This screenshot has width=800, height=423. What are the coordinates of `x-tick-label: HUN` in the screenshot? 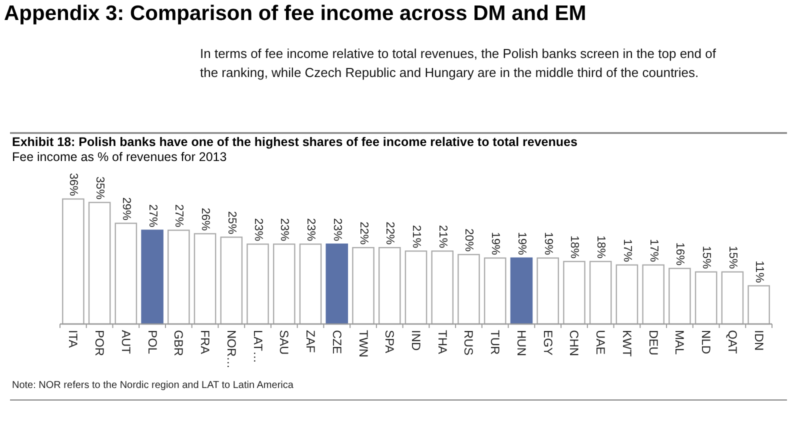 It's located at (521, 343).